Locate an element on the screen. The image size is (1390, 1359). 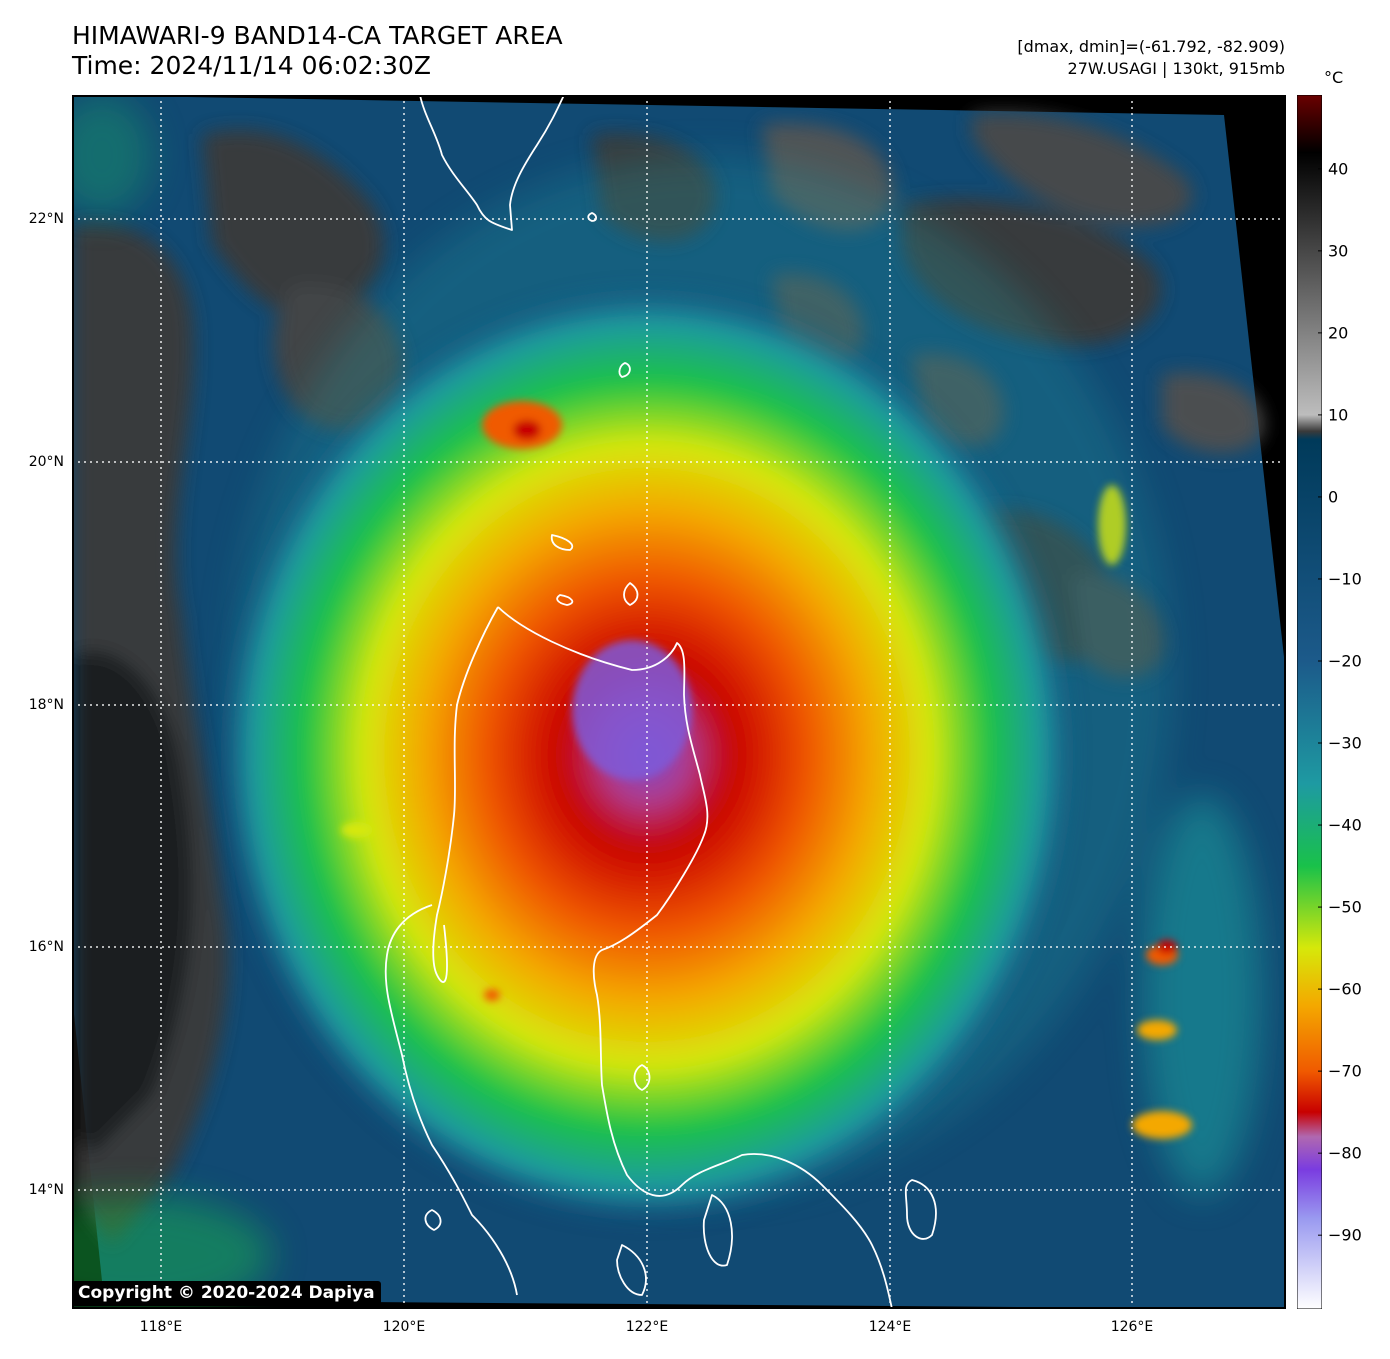
lat-label-16n: 16°N is located at coordinates (46, 947).